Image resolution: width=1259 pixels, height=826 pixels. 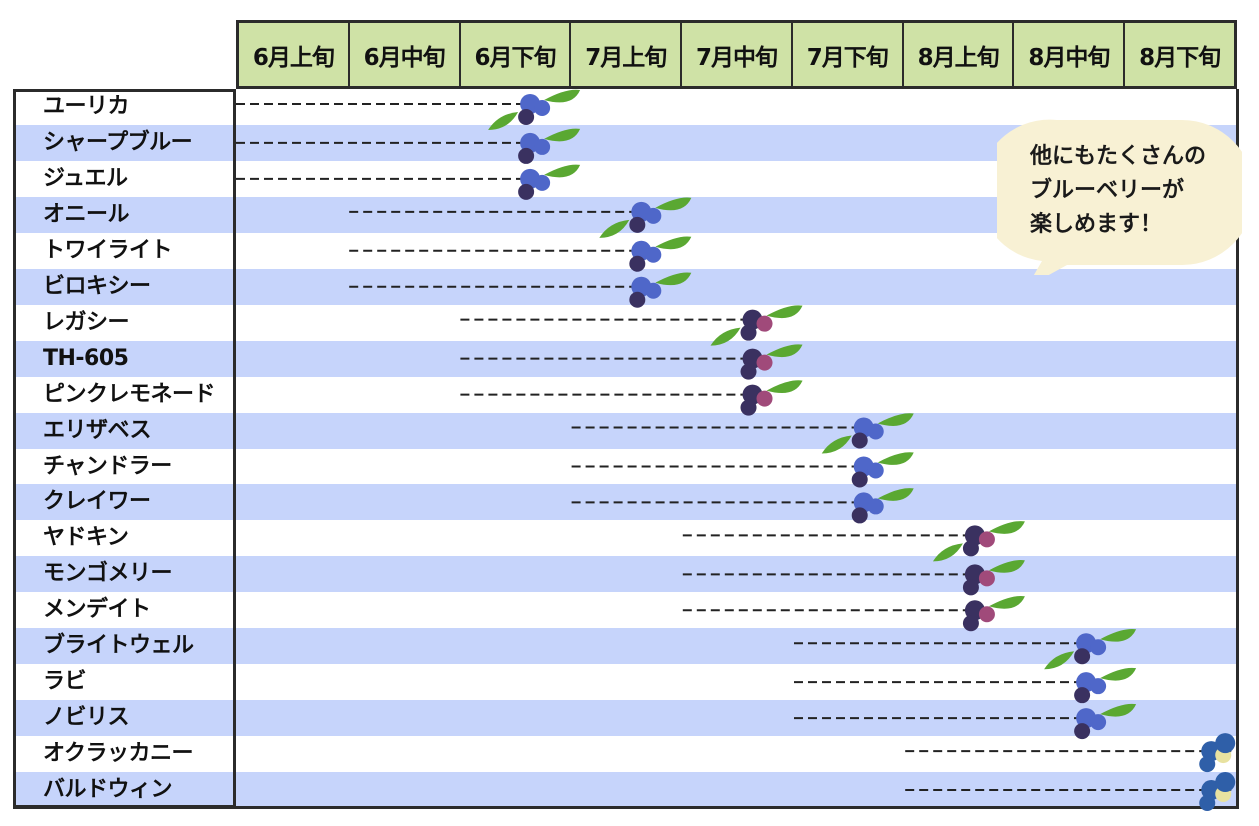 What do you see at coordinates (625, 538) in the screenshot?
I see `variety-row: ヤドキン` at bounding box center [625, 538].